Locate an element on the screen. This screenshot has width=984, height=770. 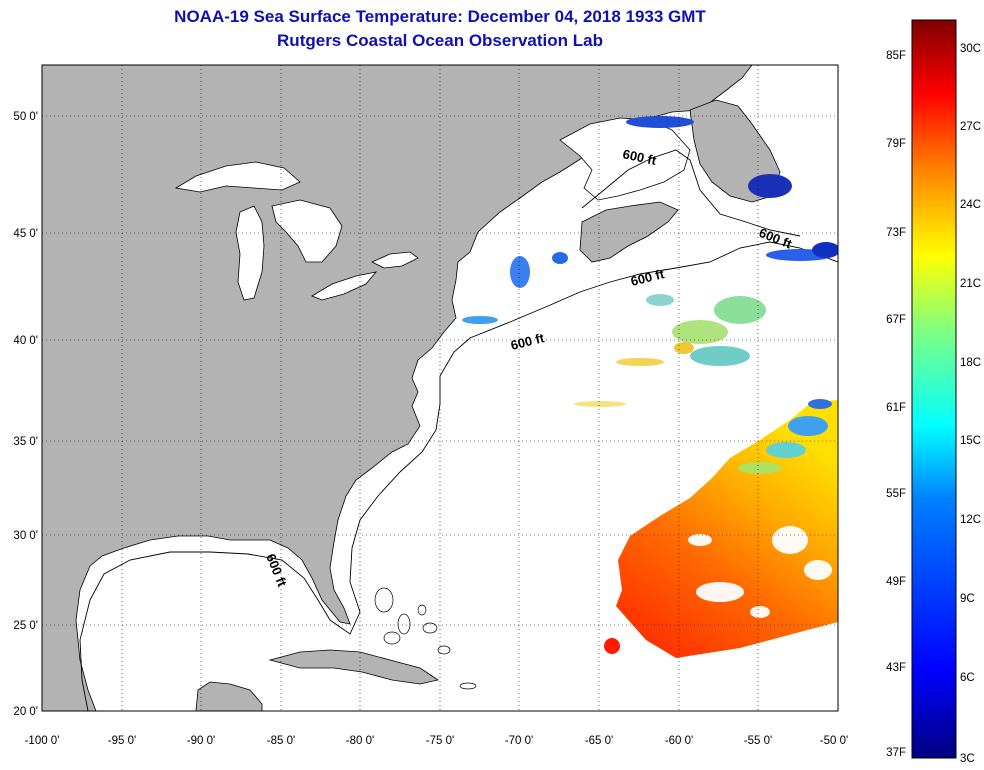
colorbar-fahrenheit-labels: 85F 79F 73F 67F 61F 55F 49F 43F 37F is located at coordinates (896, 404).